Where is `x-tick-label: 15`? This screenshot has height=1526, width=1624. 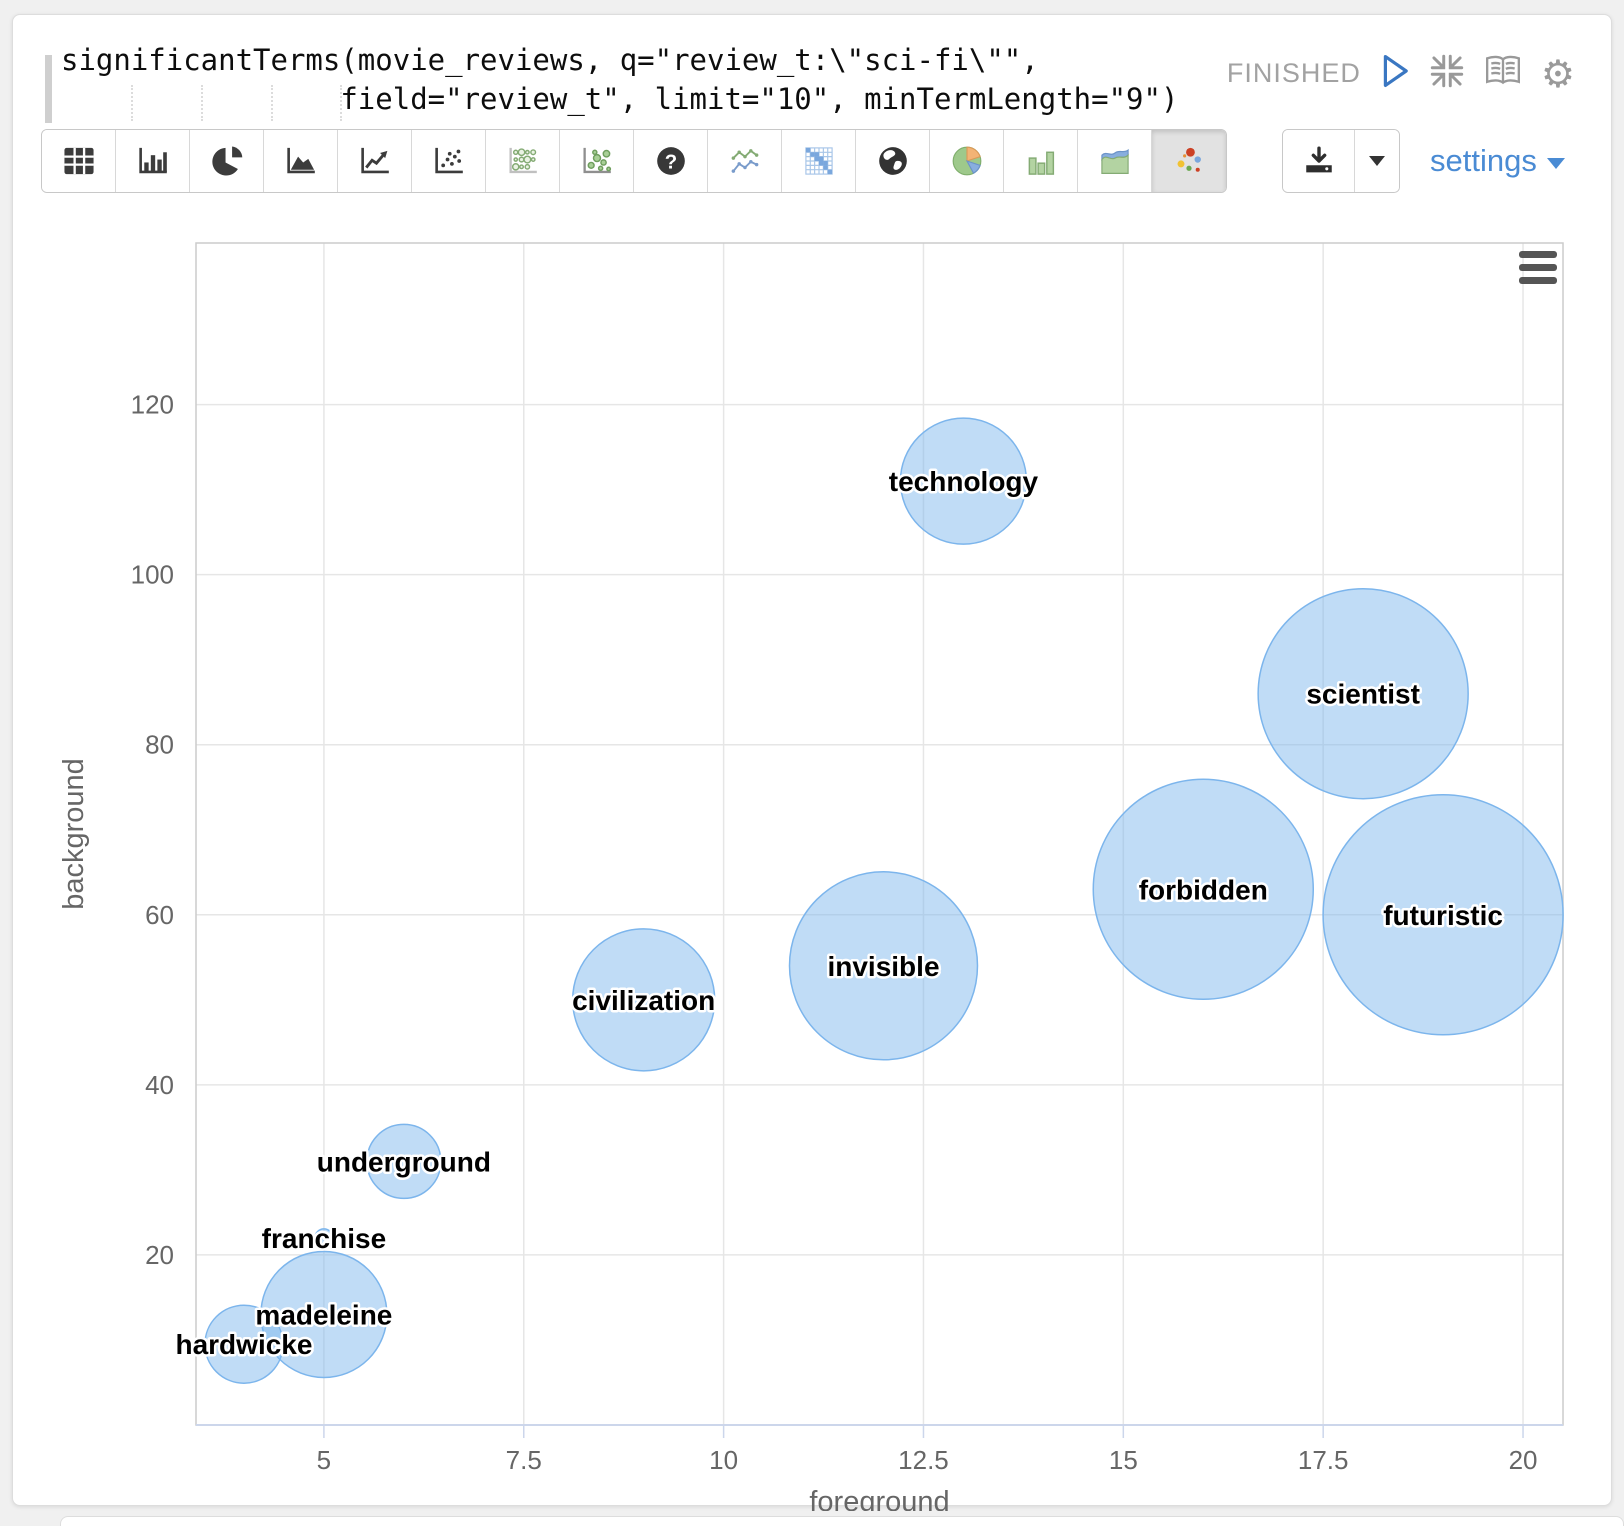
x-tick-label: 15 is located at coordinates (1123, 1460).